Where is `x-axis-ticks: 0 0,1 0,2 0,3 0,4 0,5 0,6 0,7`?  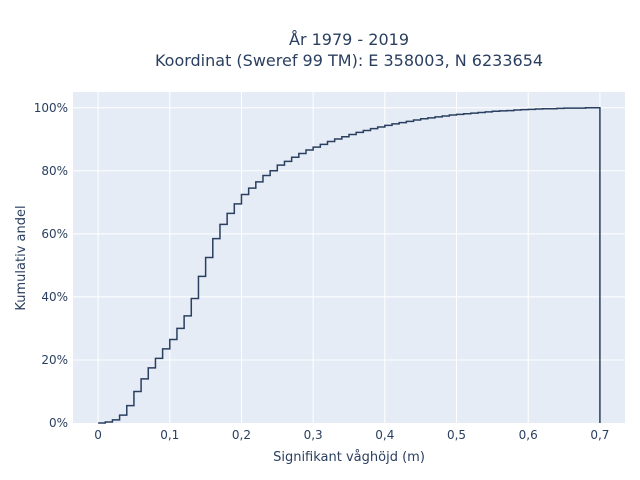
x-axis-ticks: 0 0,1 0,2 0,3 0,4 0,5 0,6 0,7 is located at coordinates (351, 435).